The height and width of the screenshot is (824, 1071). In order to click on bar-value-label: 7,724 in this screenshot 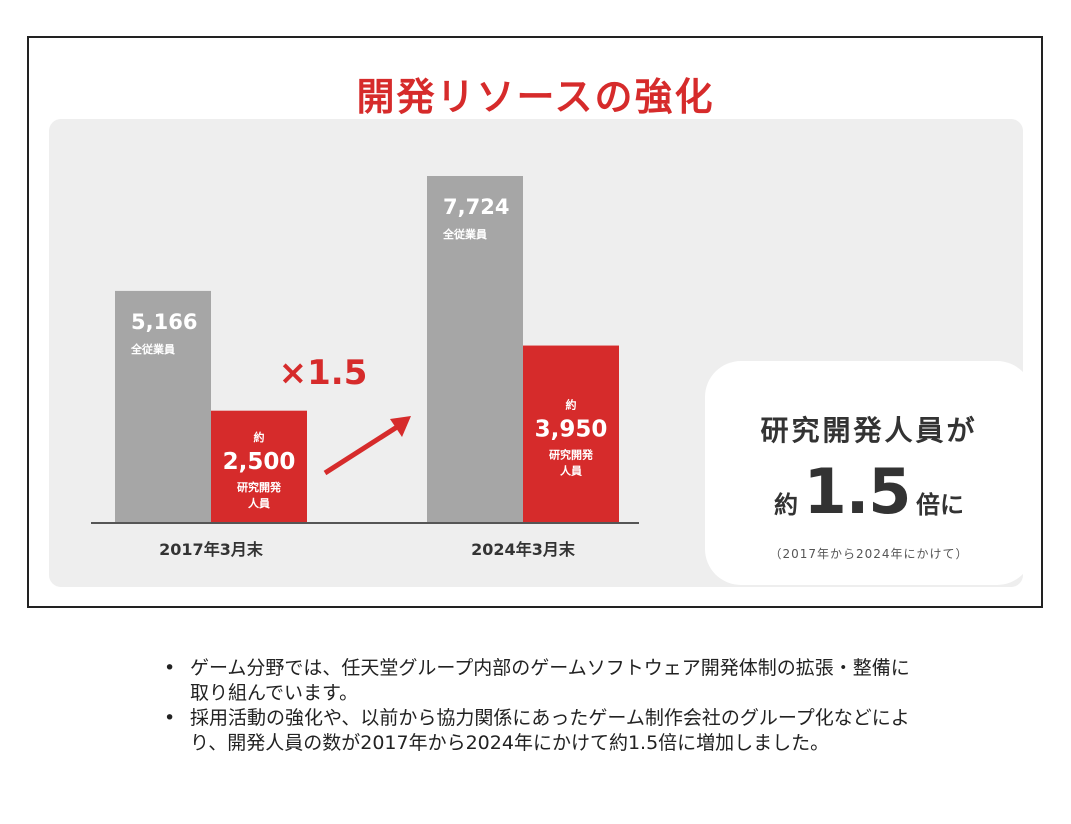, I will do `click(476, 207)`.